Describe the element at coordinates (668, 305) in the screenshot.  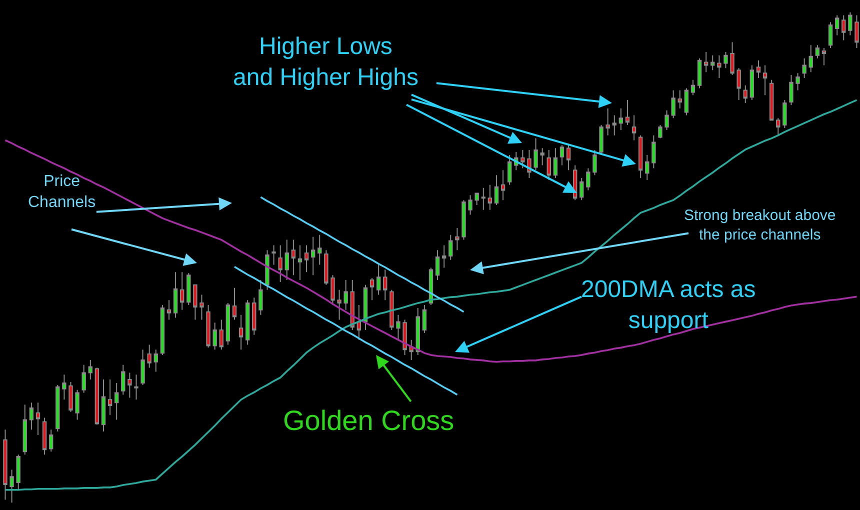
I see `annotation: 200DMA acts as support` at that location.